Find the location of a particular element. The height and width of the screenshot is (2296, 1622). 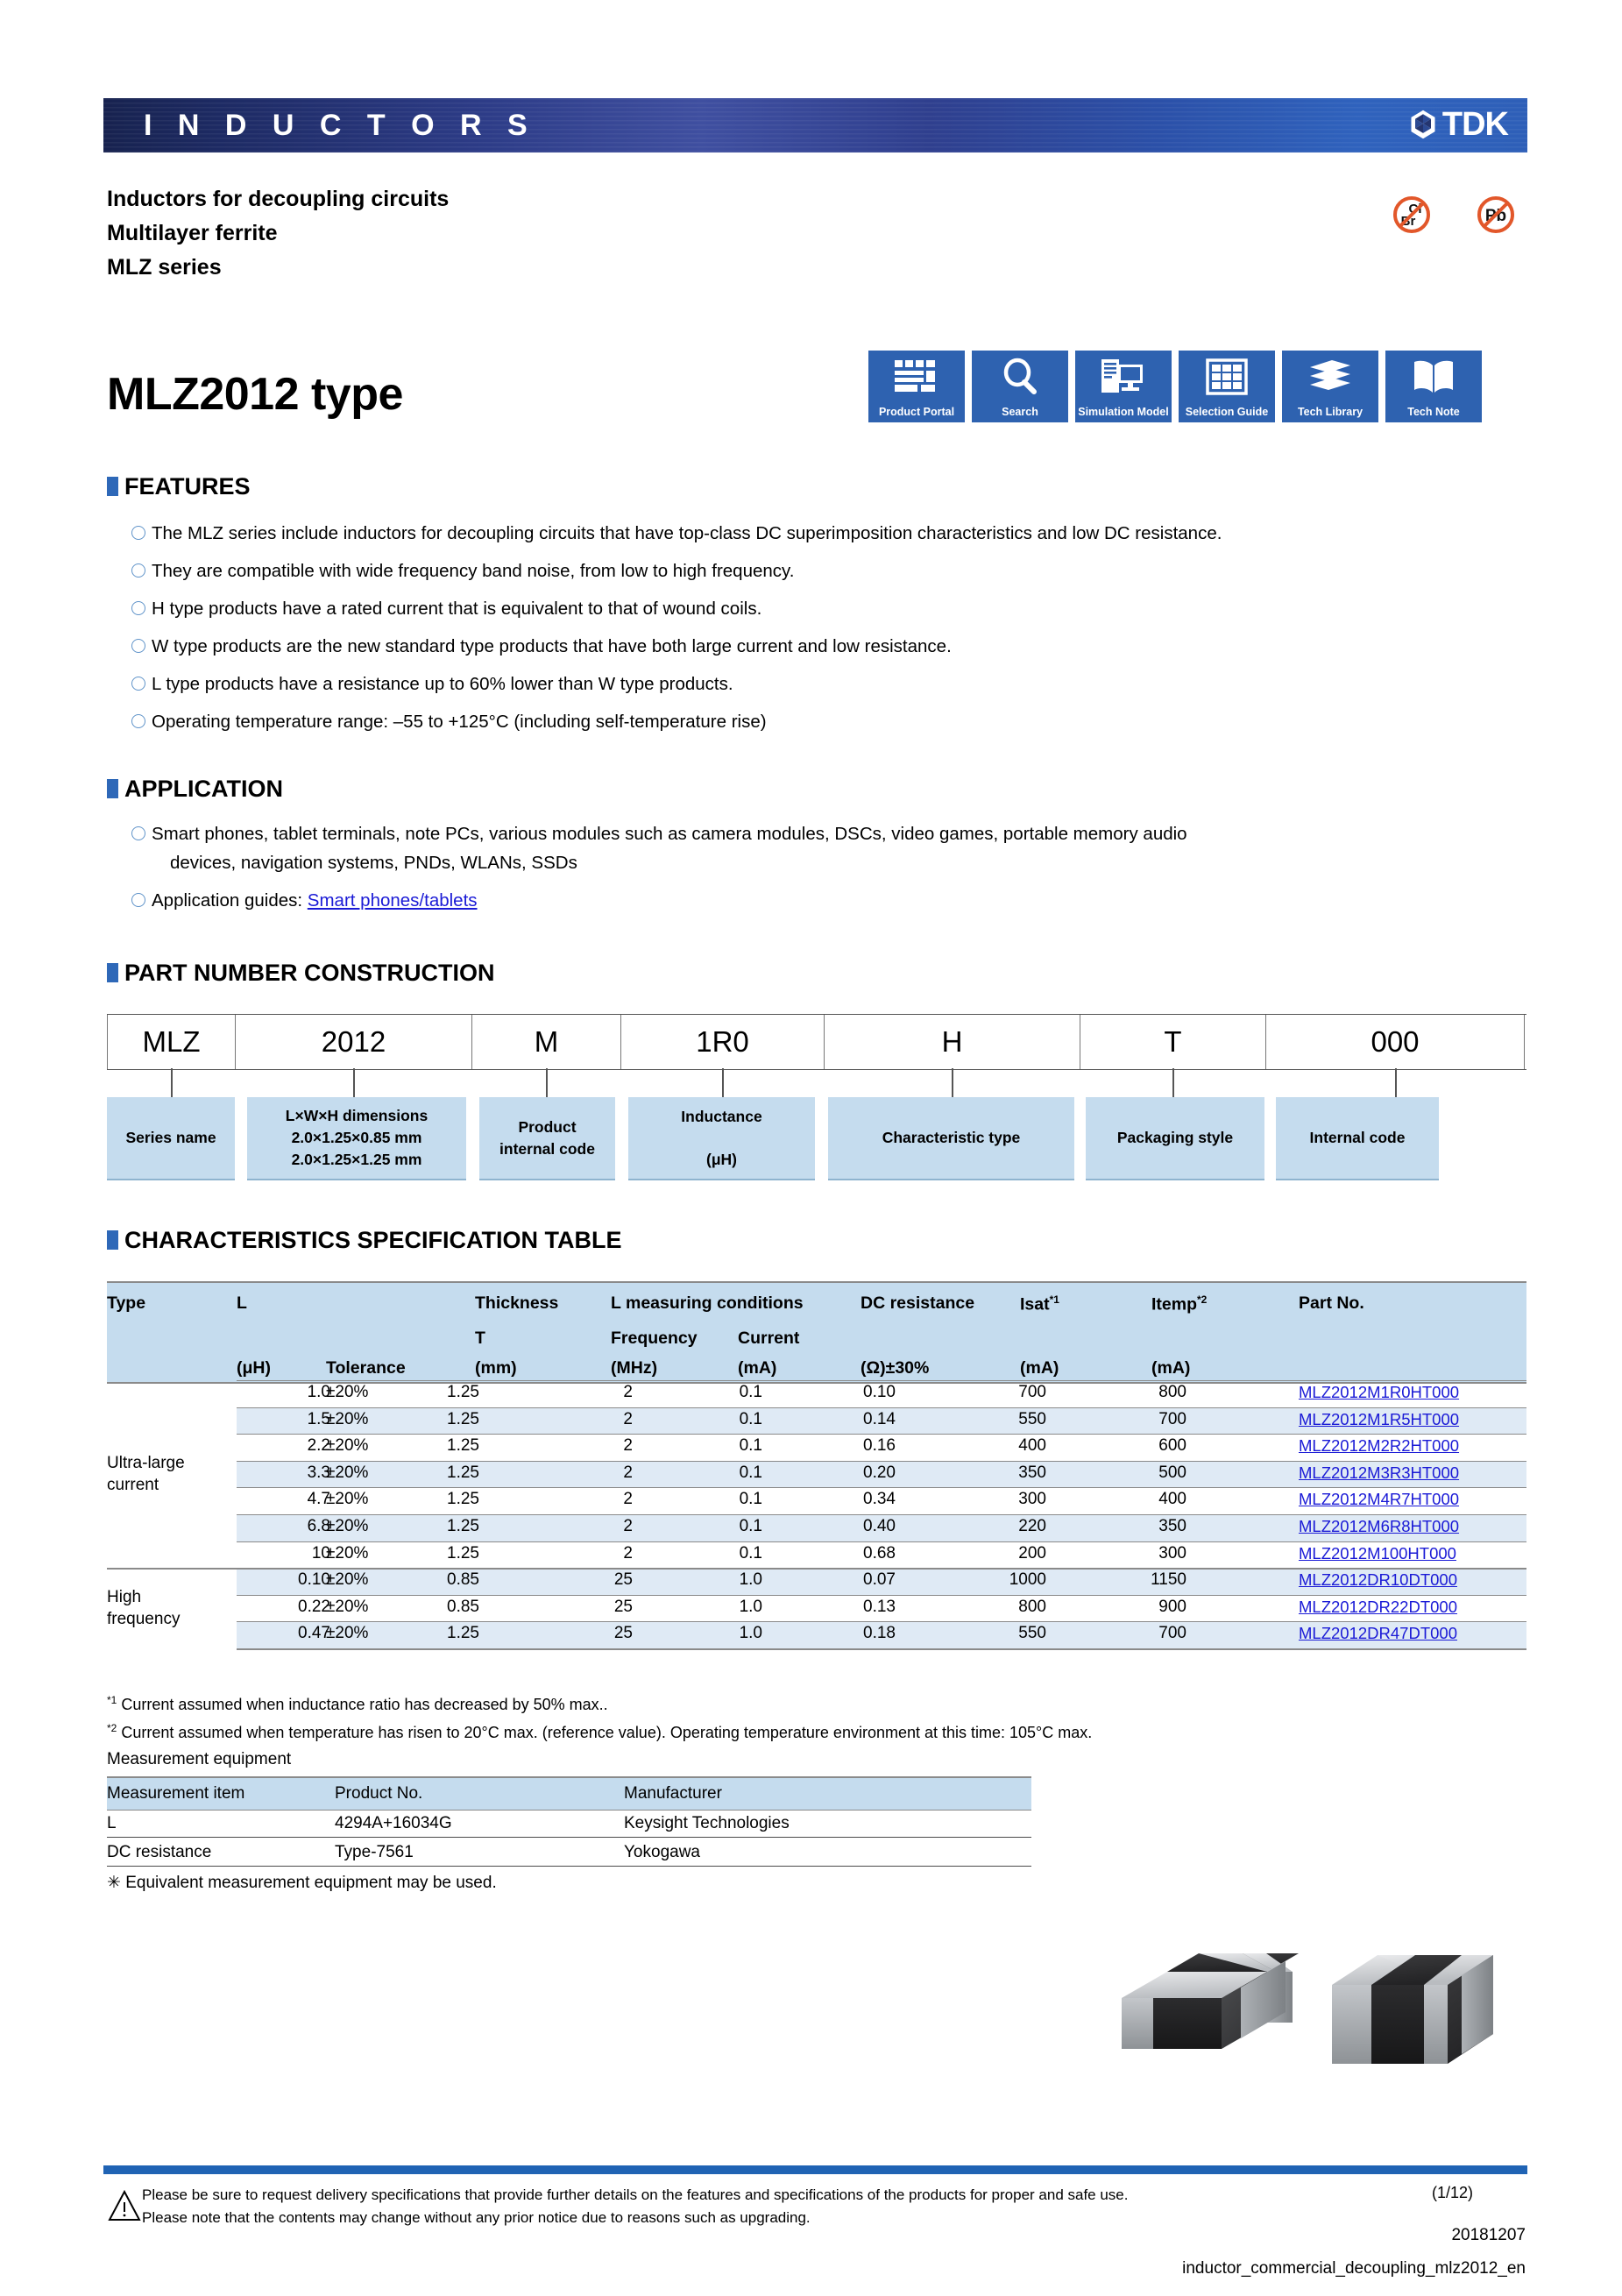

selection-guide-button: Selection Guide is located at coordinates (1227, 386).